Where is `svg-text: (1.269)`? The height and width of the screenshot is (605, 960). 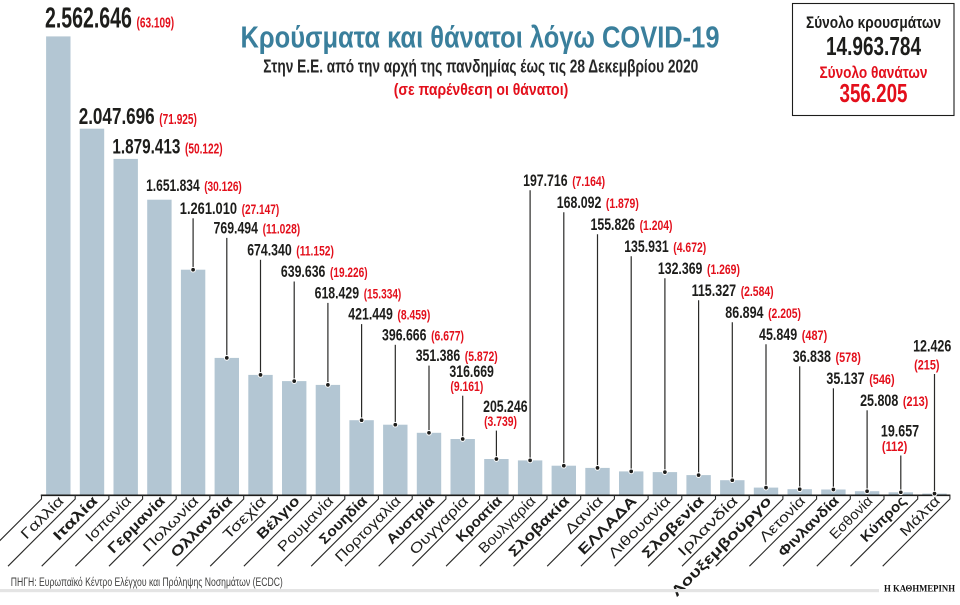 svg-text: (1.269) is located at coordinates (723, 269).